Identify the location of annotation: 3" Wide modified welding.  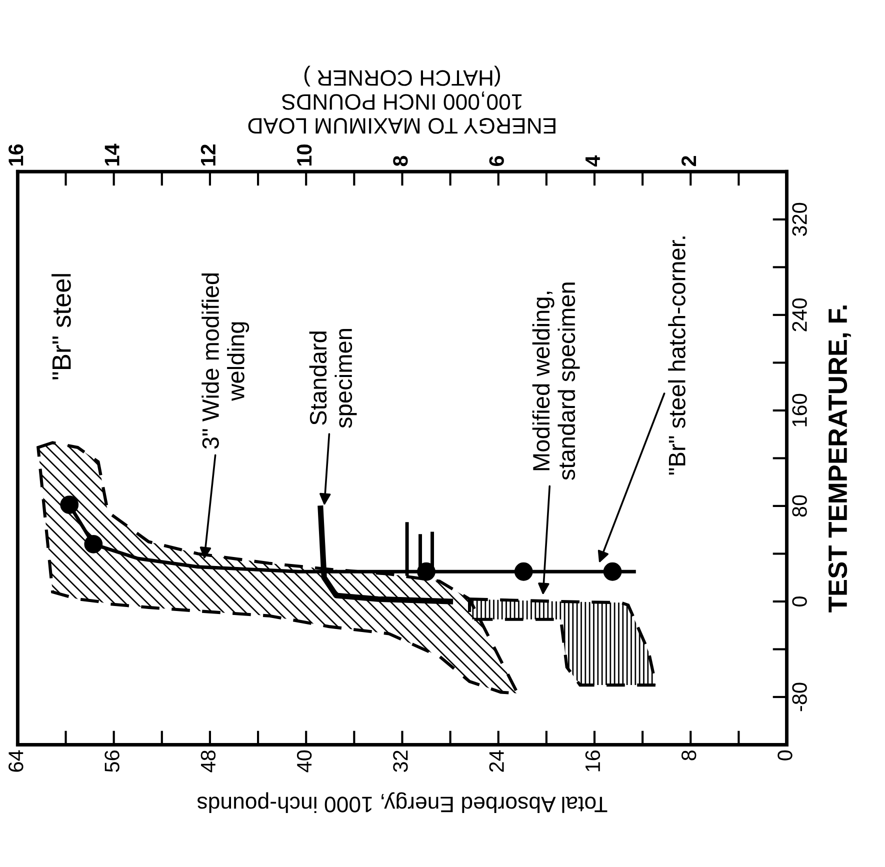
(226, 361).